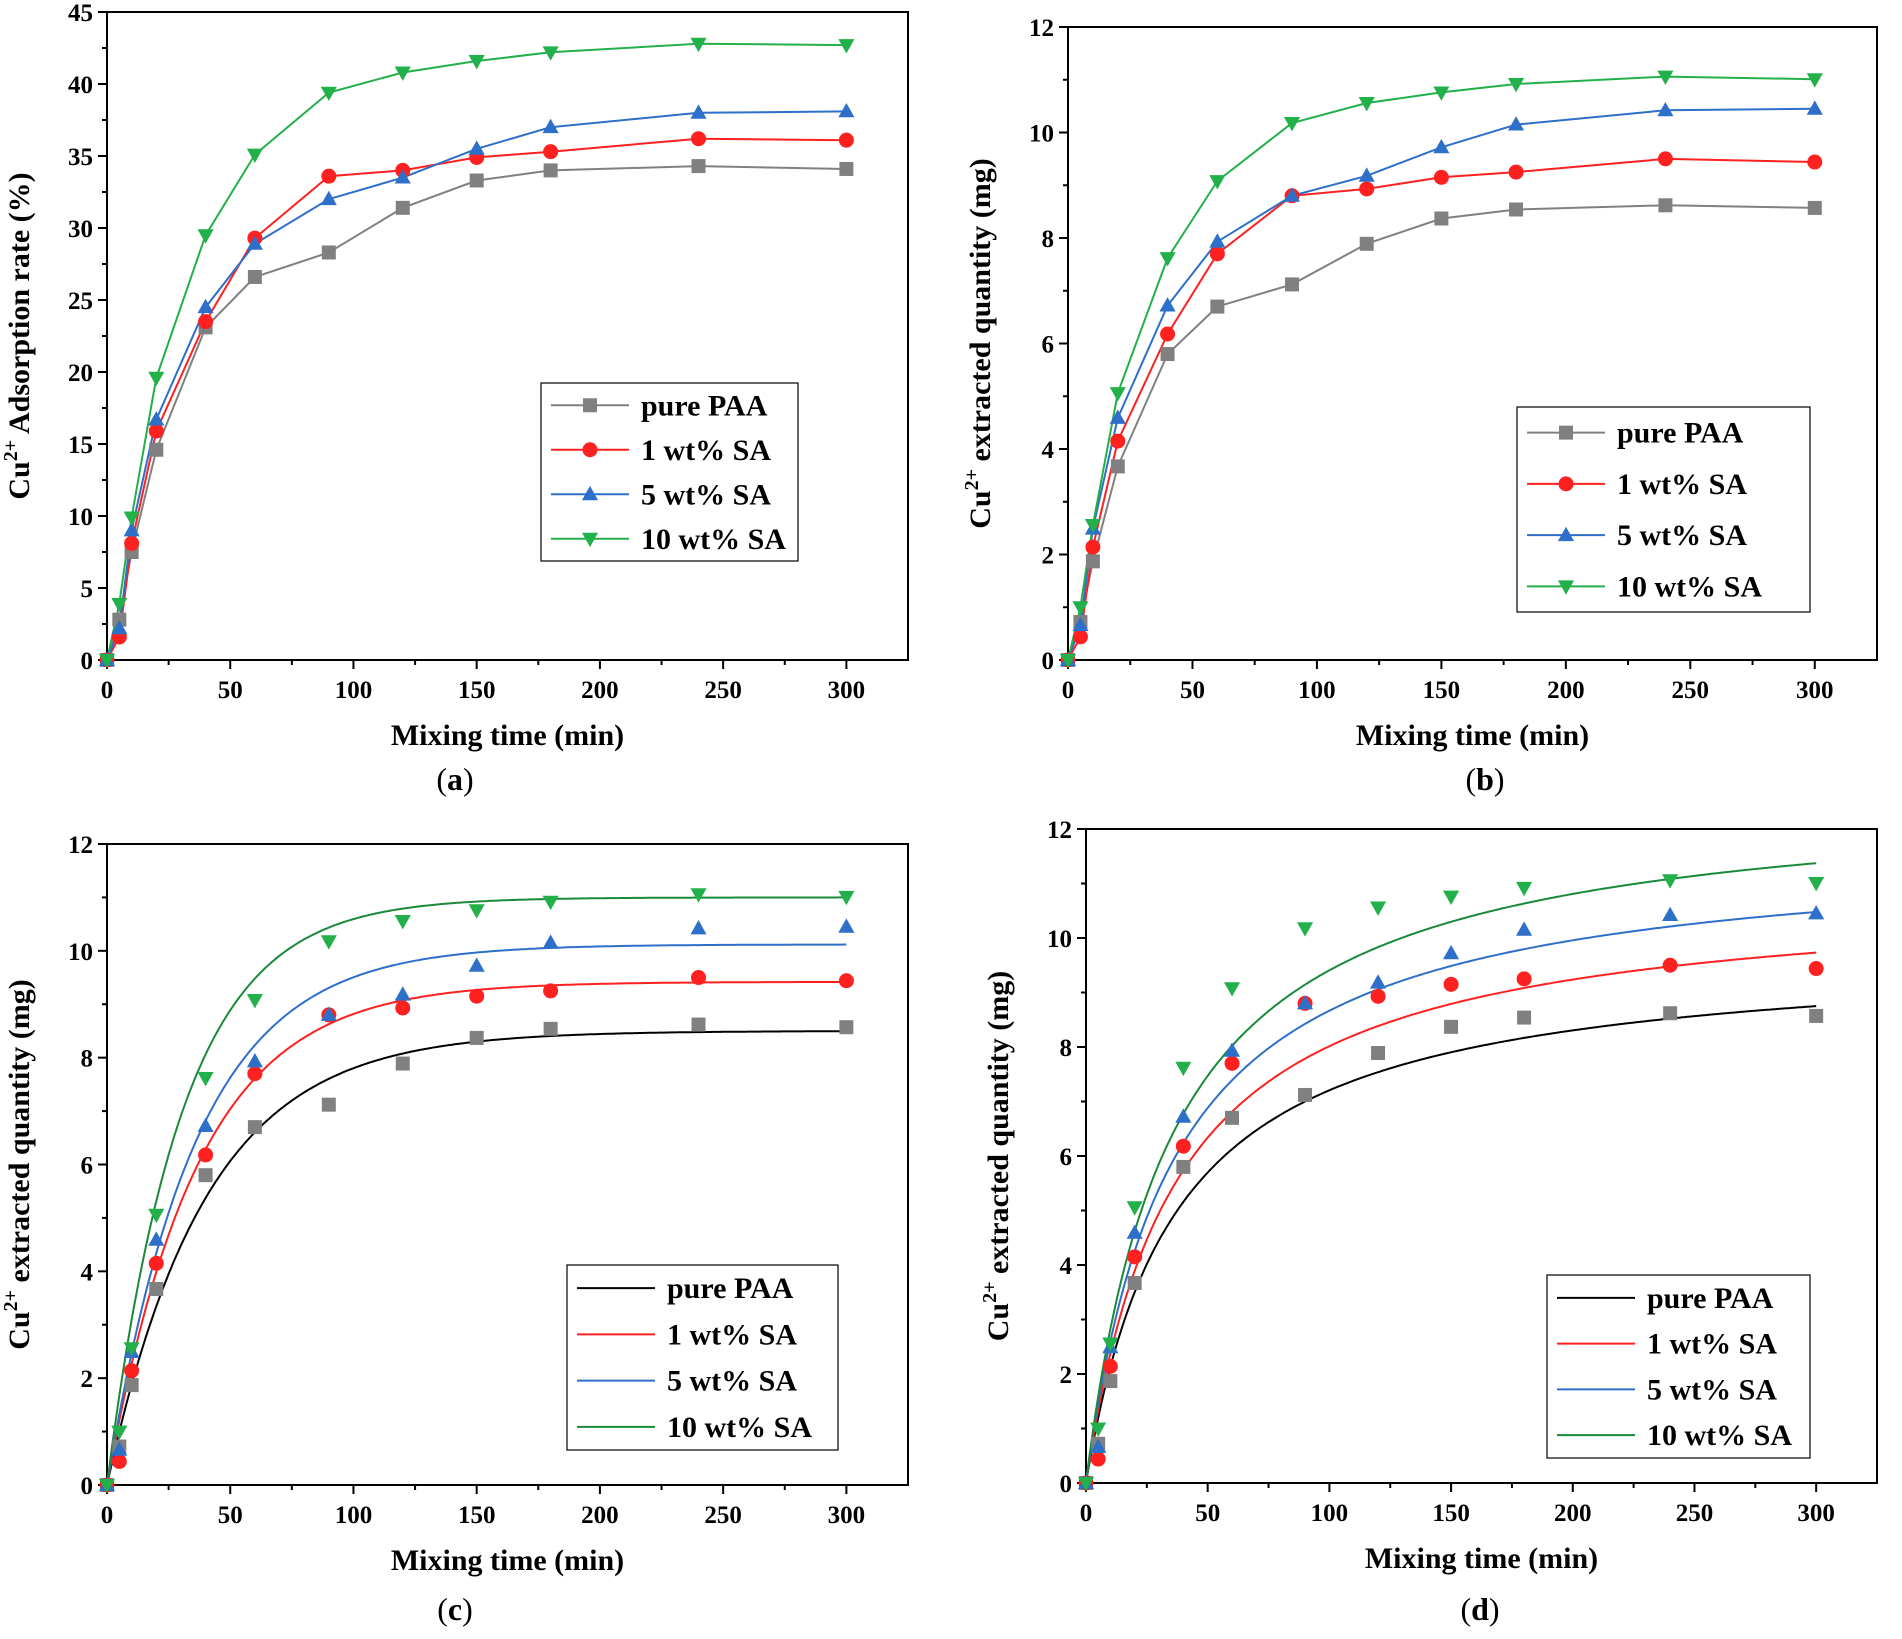  Describe the element at coordinates (600, 690) in the screenshot. I see `x-tick-label: 200` at that location.